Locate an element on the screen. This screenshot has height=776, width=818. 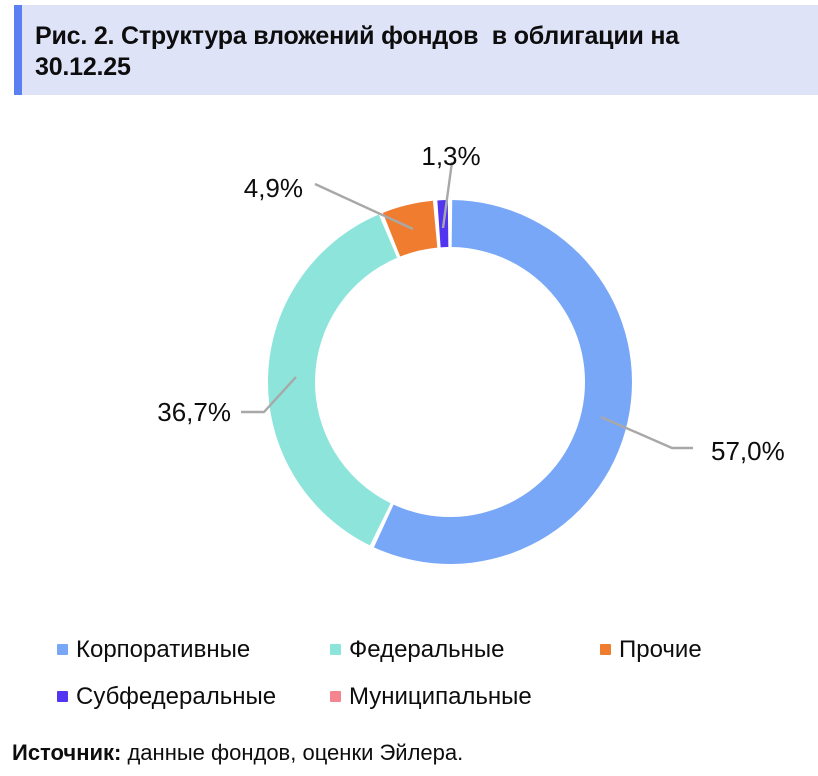
legend-label-other: Прочие is located at coordinates (660, 649).